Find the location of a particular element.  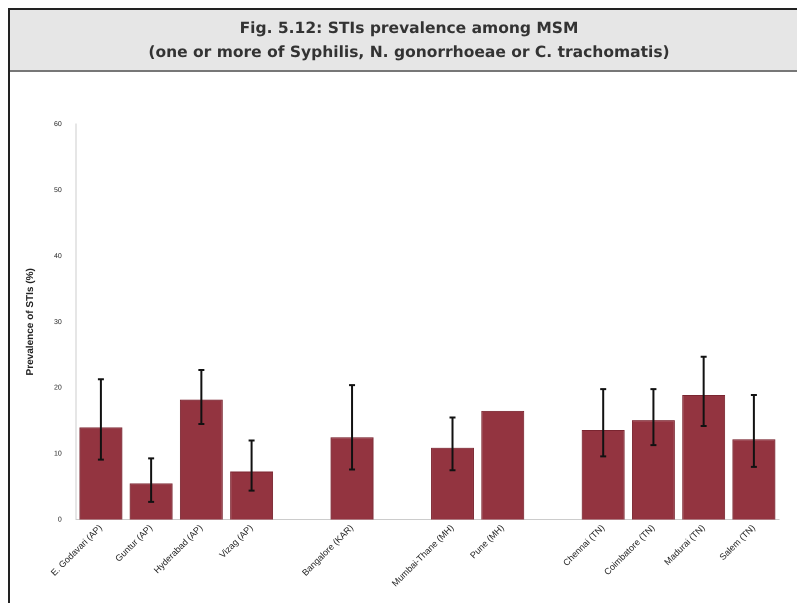

chart-title: Fig. 5.12: STIs prevalence among MSM is located at coordinates (409, 28).